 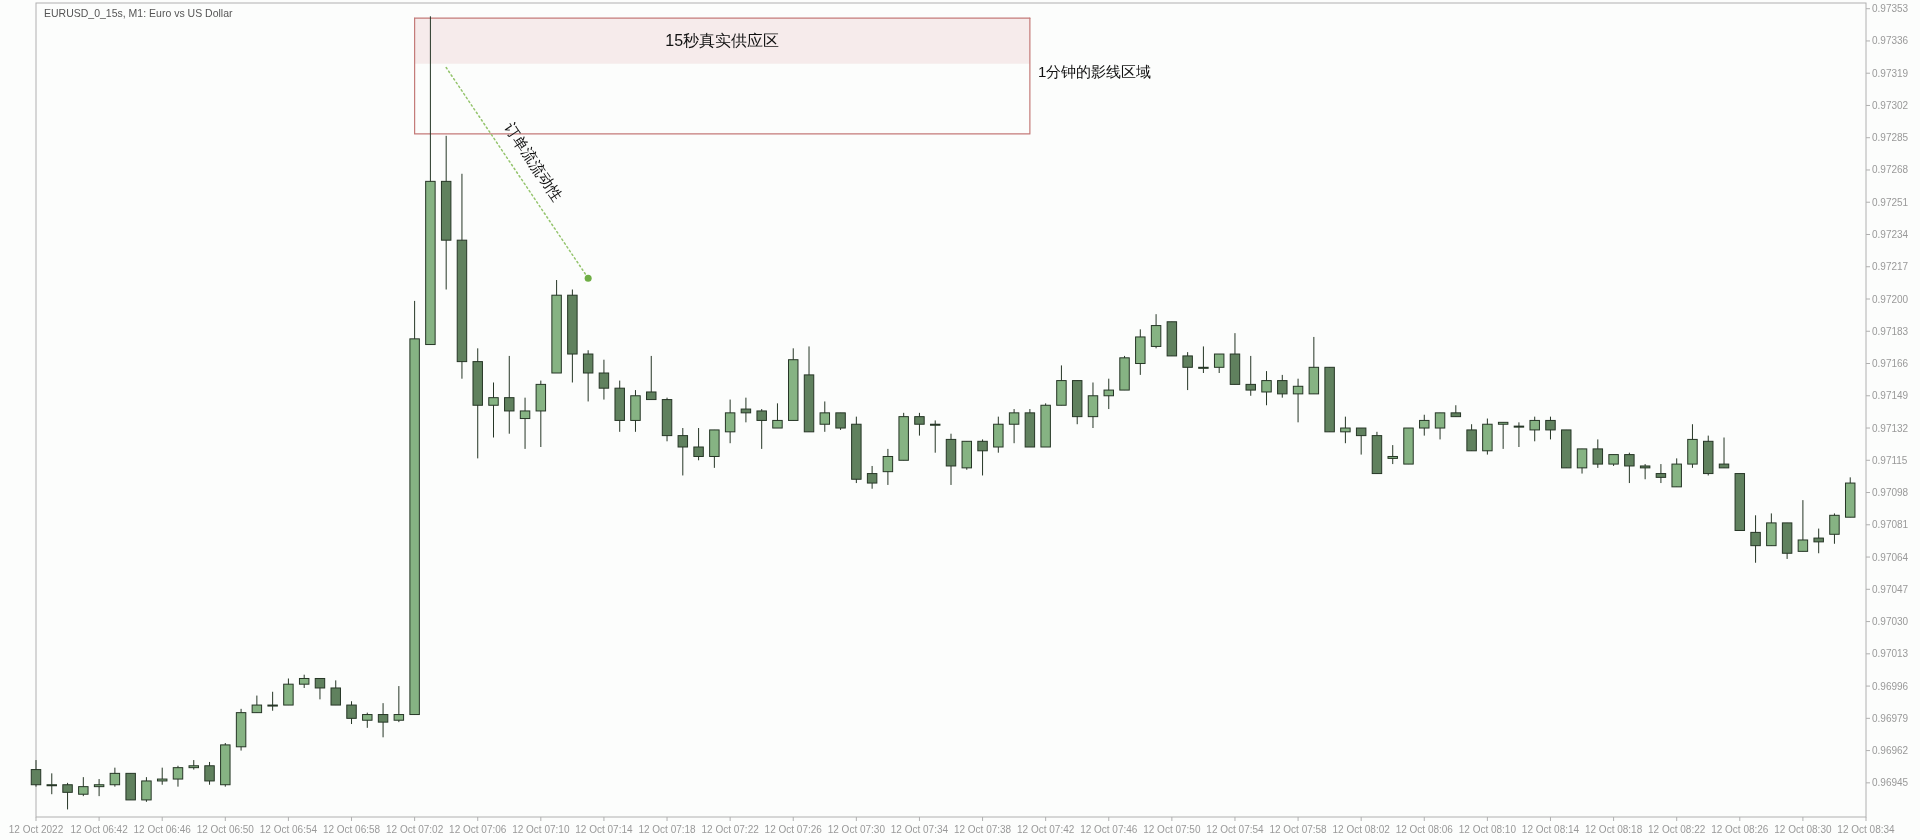 I want to click on x-tick-label: 12 Oct 08:18, so click(x=1613, y=829).